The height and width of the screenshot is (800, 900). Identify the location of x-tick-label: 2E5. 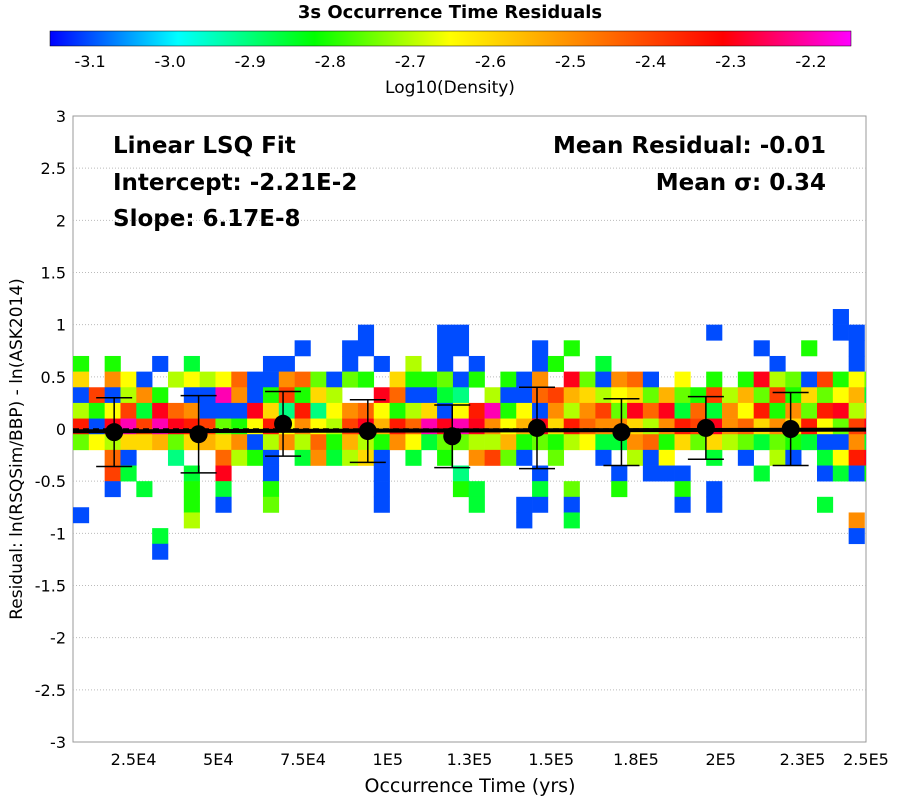
(720, 759).